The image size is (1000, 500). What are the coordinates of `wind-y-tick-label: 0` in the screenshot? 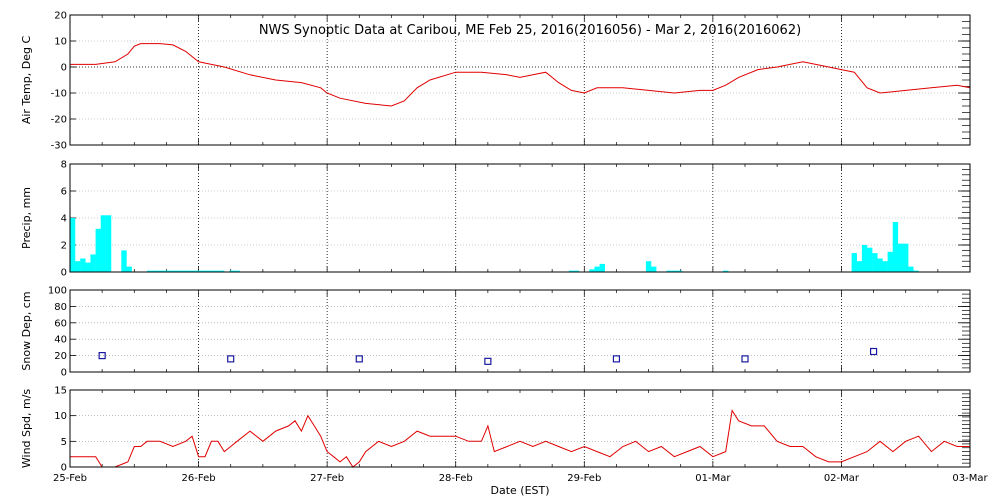 It's located at (64, 468).